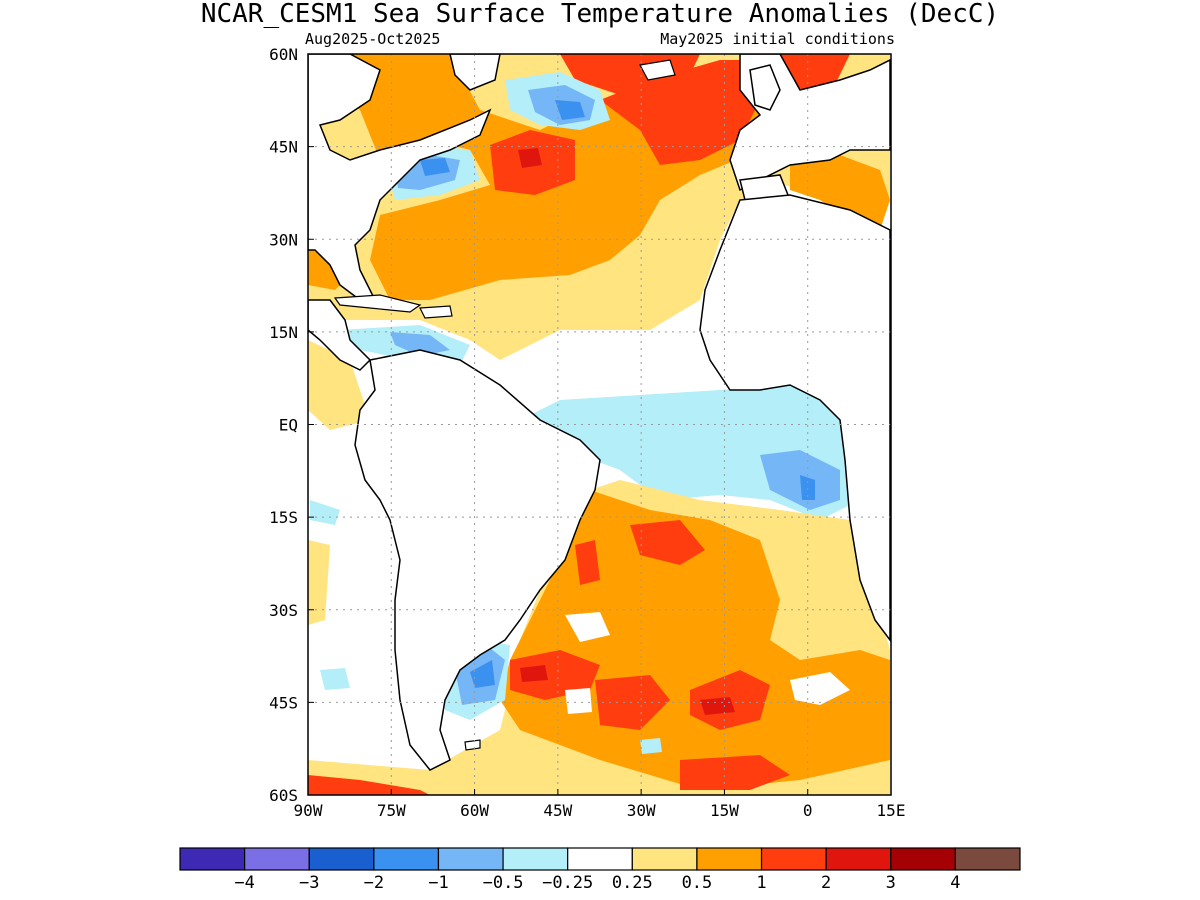  I want to click on latitude-axis: 60N 45N 30N 15N EQ 15S 30S 45S 60S, so click(291, 425).